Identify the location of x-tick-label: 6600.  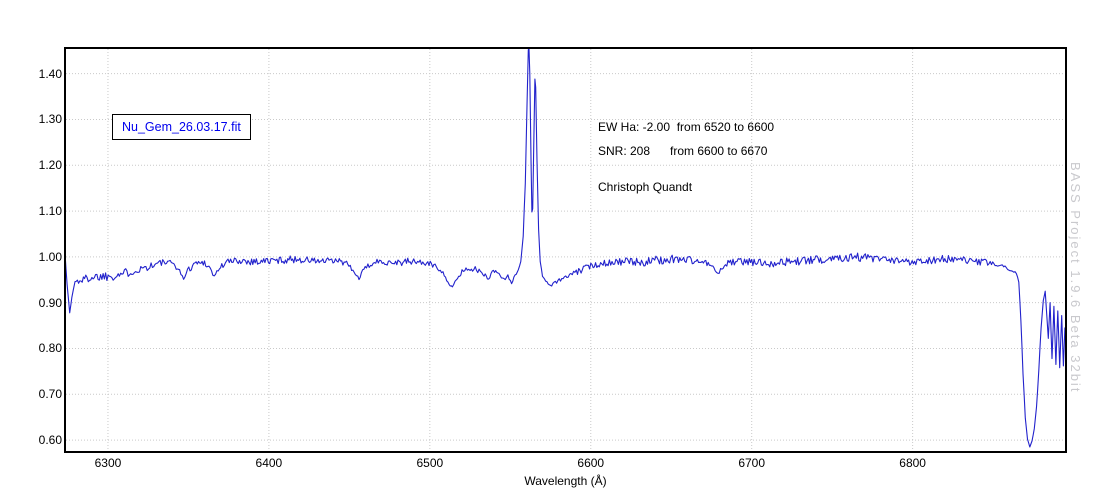
(591, 463).